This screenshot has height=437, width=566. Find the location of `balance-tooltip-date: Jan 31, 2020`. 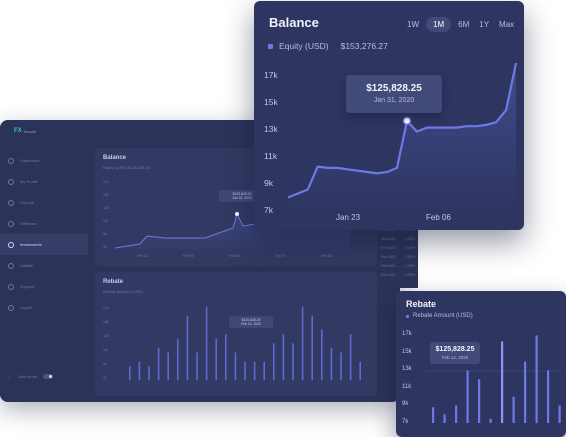

balance-tooltip-date: Jan 31, 2020 is located at coordinates (394, 100).